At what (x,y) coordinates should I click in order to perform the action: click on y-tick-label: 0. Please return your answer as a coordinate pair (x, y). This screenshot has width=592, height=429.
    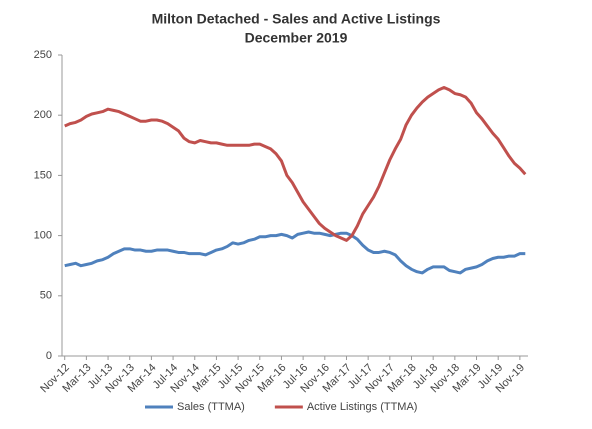
    Looking at the image, I should click on (49, 356).